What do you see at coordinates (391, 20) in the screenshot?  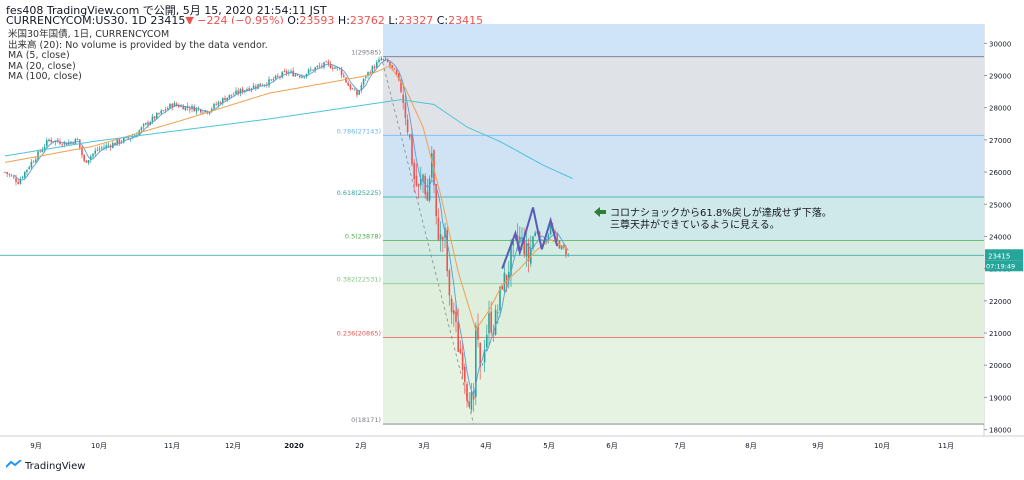 I see `low-label: L:` at bounding box center [391, 20].